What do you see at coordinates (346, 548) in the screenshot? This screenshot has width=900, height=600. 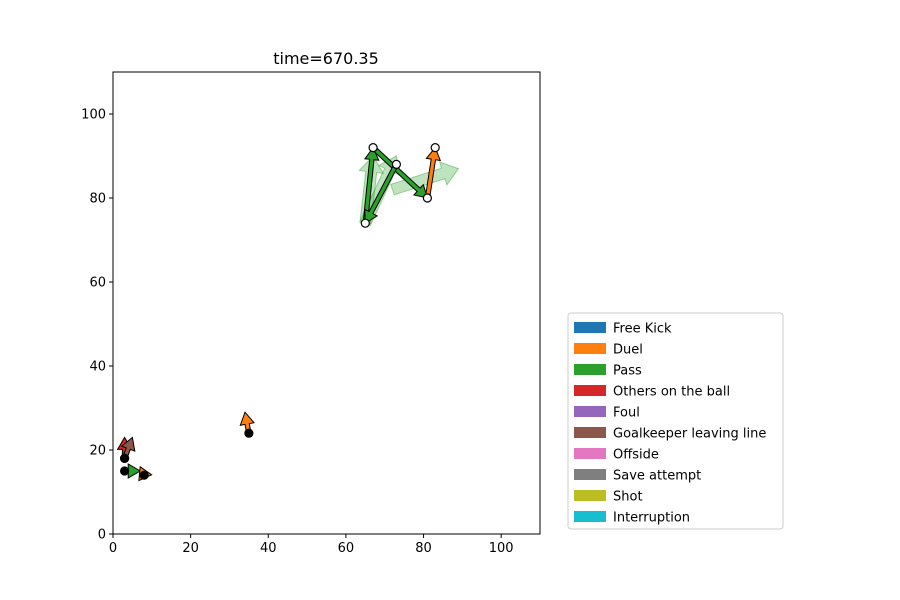 I see `x-tick-label: 60` at bounding box center [346, 548].